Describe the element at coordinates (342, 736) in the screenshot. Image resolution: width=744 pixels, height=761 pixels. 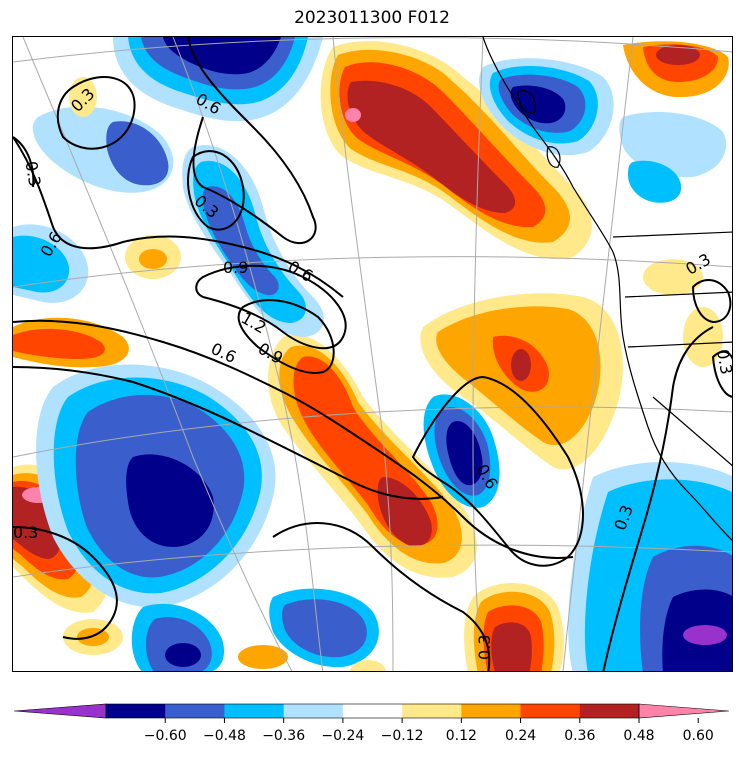
I see `colorbar-tick-label: −0.24` at that location.